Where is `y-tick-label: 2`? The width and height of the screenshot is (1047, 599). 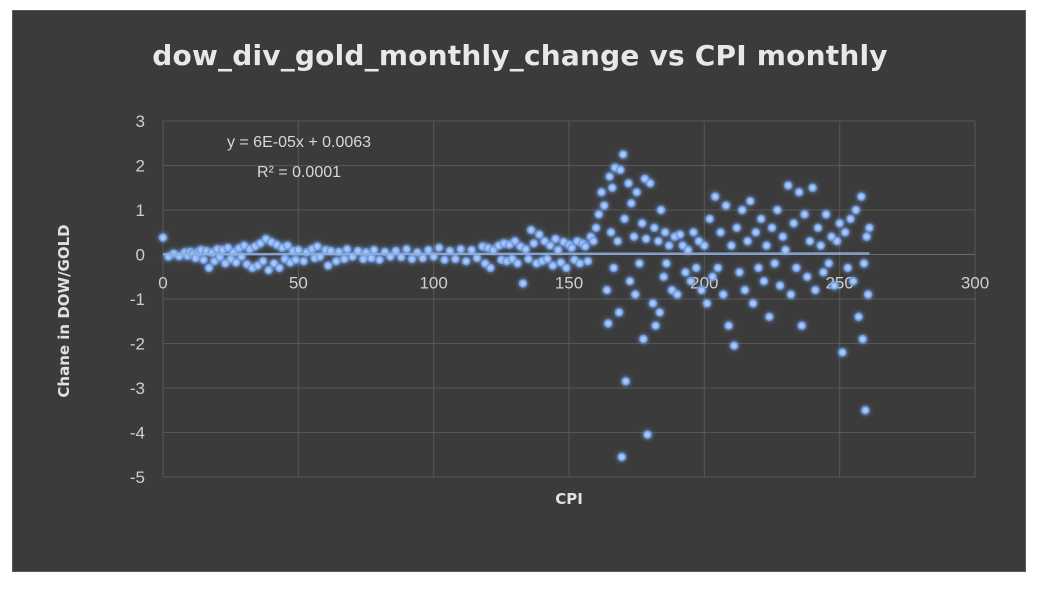 y-tick-label: 2 is located at coordinates (140, 166).